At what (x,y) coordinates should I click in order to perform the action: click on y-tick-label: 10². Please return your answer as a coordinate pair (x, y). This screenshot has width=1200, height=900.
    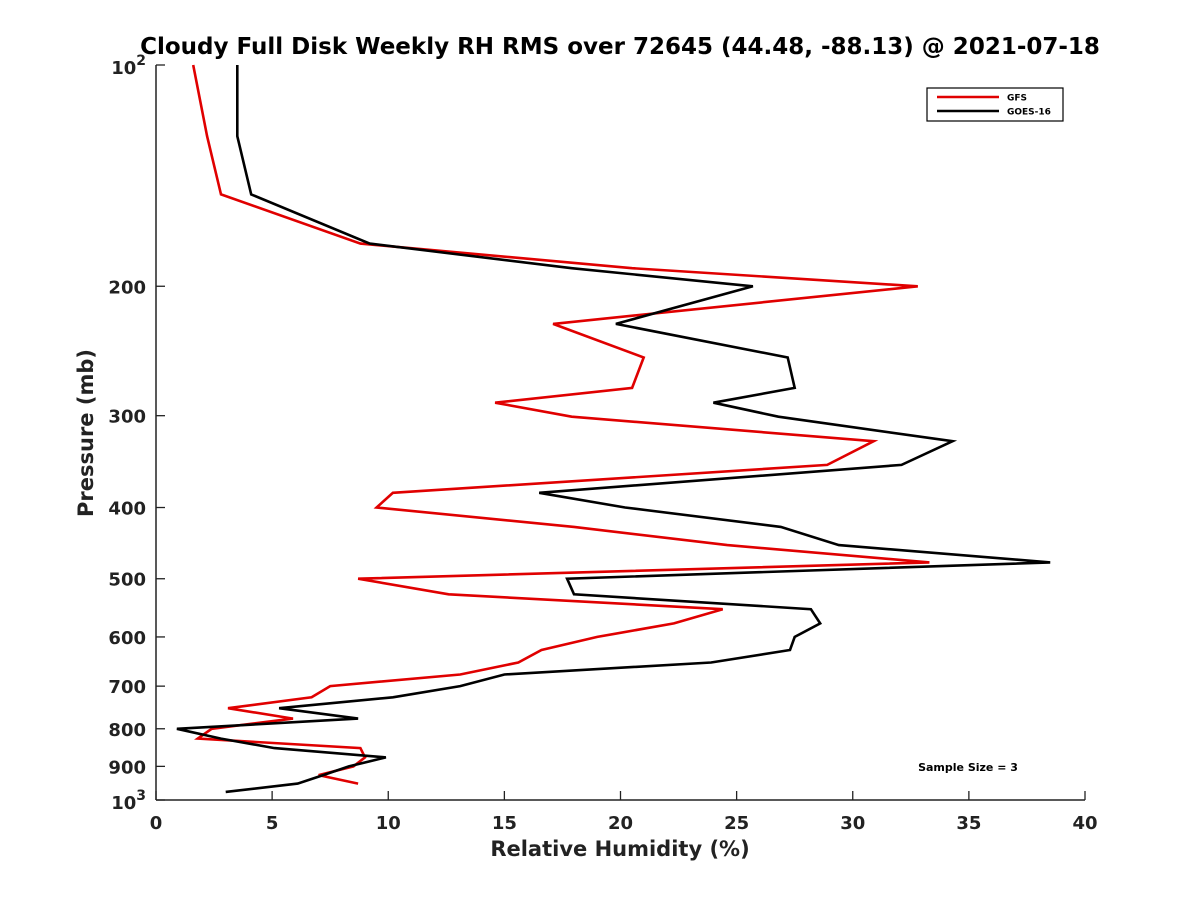
    Looking at the image, I should click on (128, 66).